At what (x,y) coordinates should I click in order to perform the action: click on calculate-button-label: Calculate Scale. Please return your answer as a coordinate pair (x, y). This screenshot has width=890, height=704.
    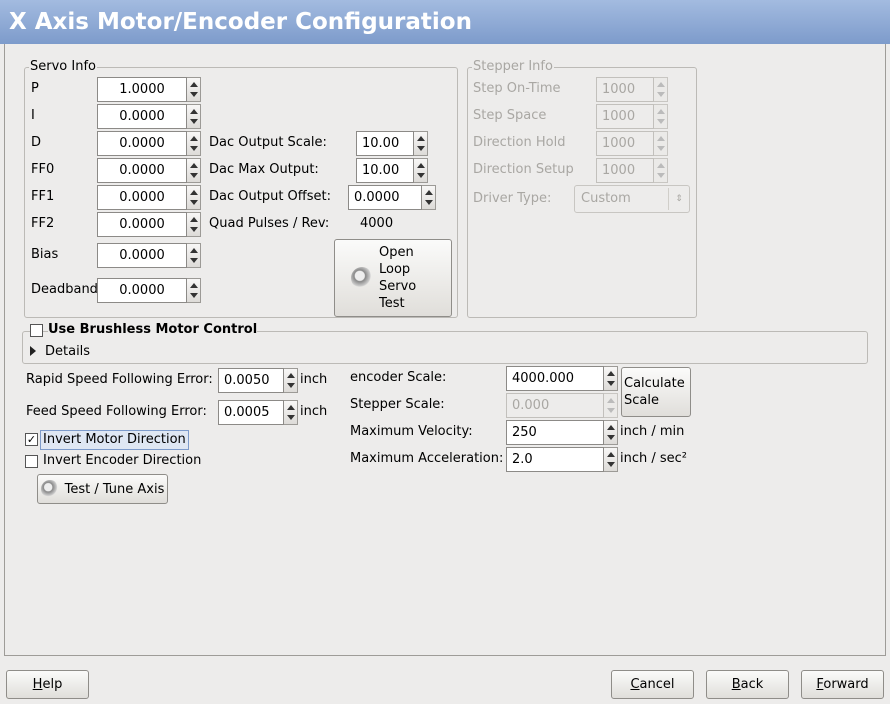
    Looking at the image, I should click on (654, 392).